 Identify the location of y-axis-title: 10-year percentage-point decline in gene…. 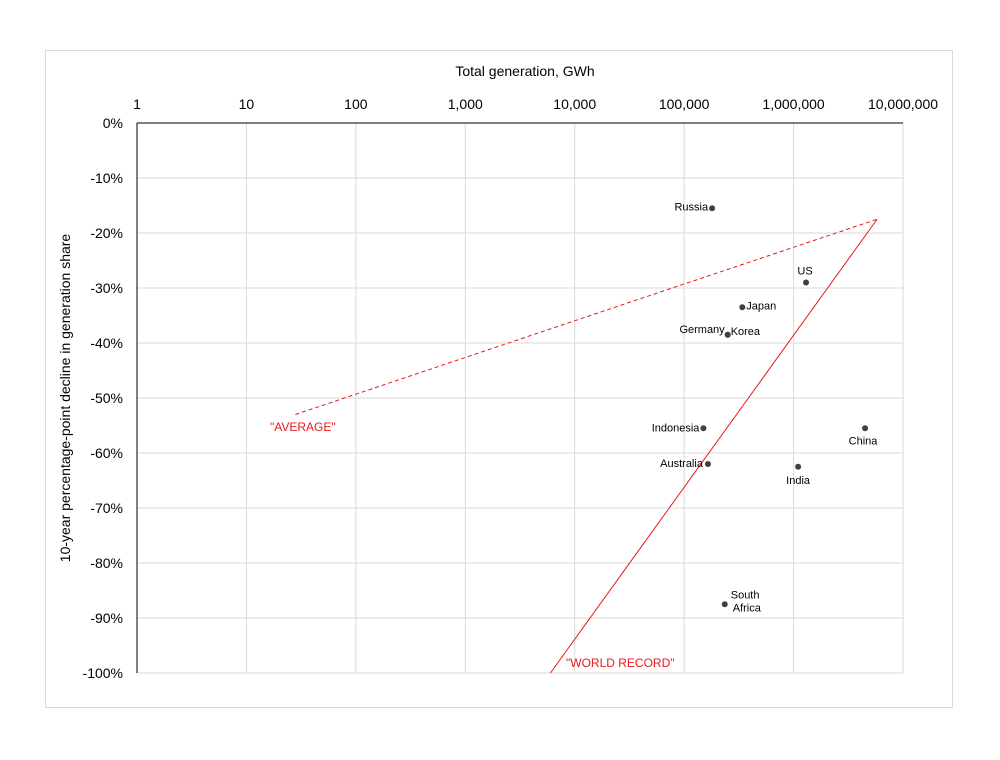
(65, 398).